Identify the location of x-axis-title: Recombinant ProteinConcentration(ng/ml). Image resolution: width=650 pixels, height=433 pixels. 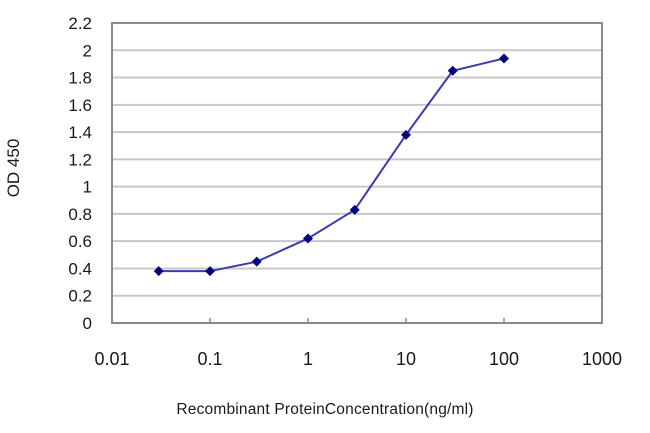
(325, 409).